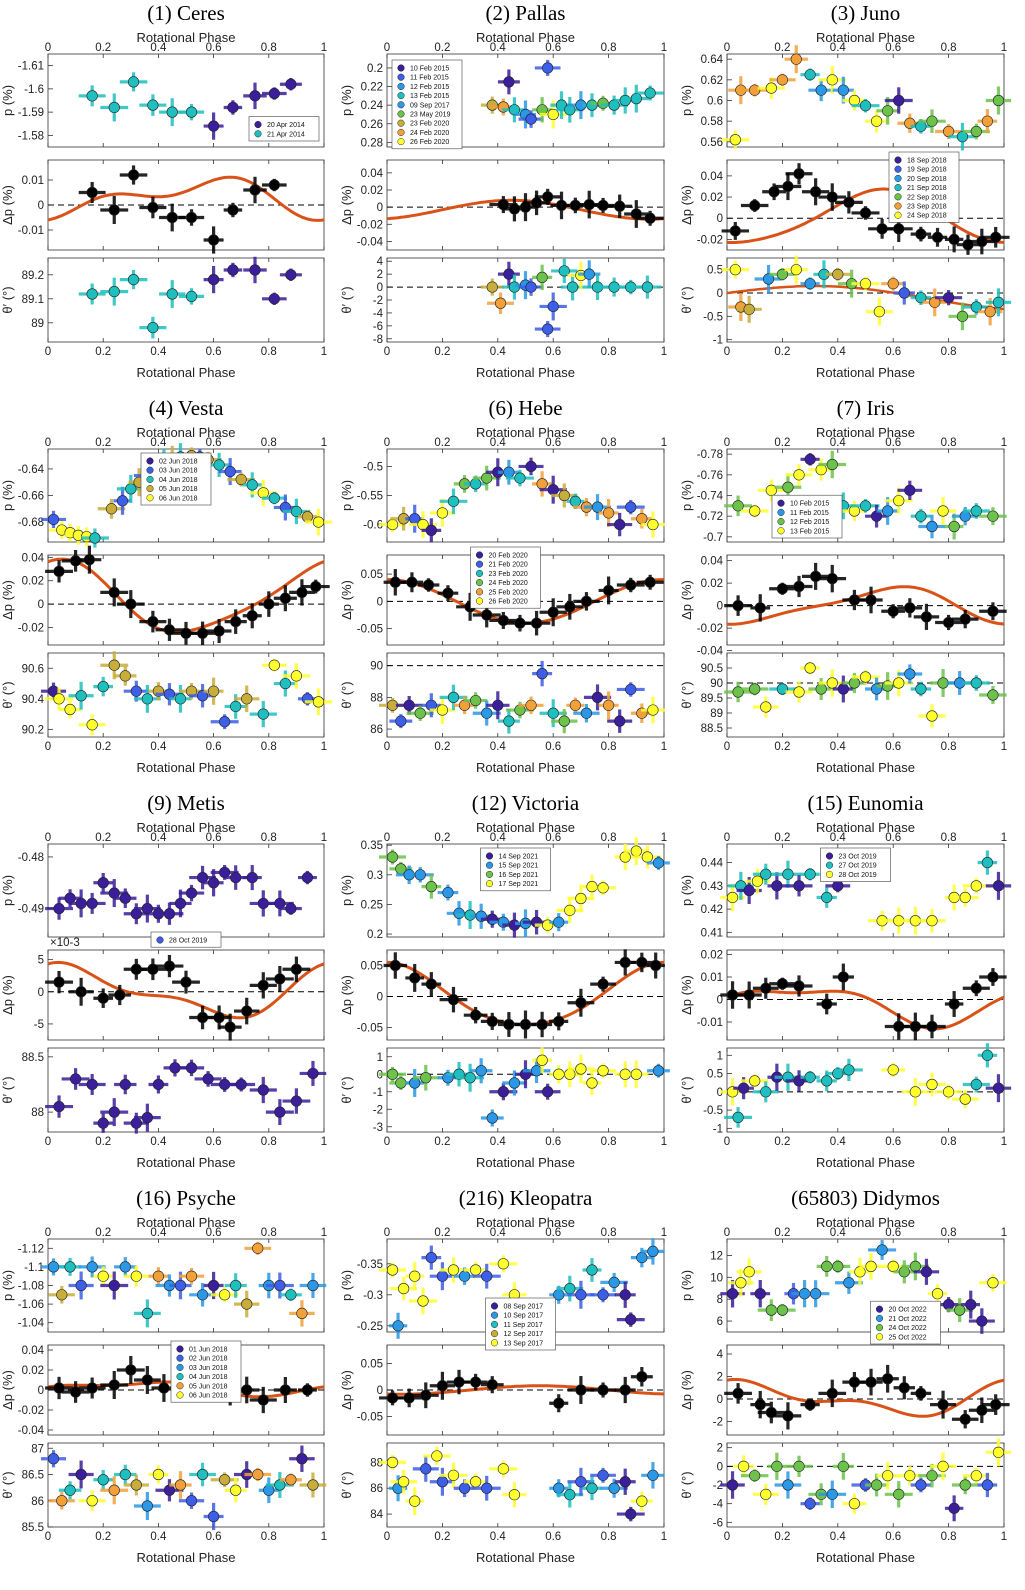 The height and width of the screenshot is (1590, 1025). What do you see at coordinates (31, 910) in the screenshot?
I see `p-panel-ytick-label: -0.49` at bounding box center [31, 910].